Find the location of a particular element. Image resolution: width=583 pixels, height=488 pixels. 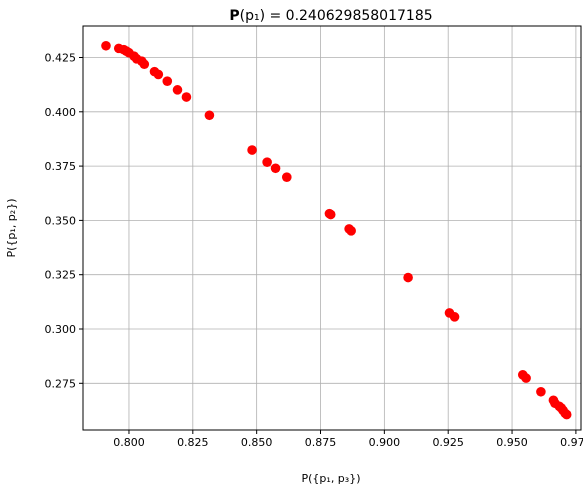

y-tick-label: 0.375 is located at coordinates (61, 166).